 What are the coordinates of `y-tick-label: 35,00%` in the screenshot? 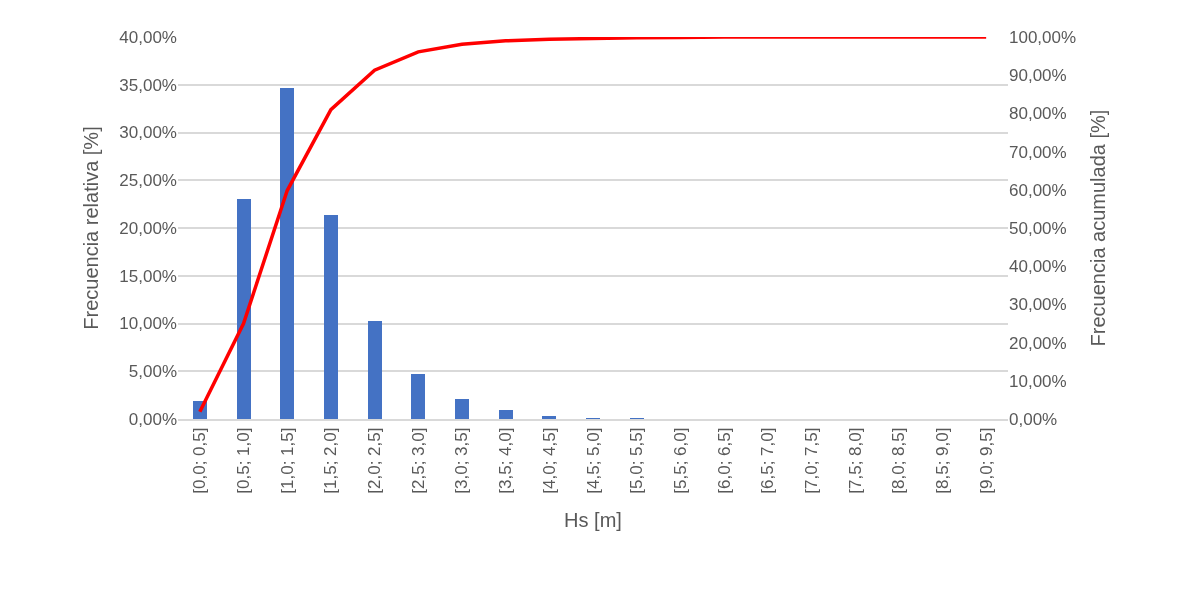 It's located at (148, 85).